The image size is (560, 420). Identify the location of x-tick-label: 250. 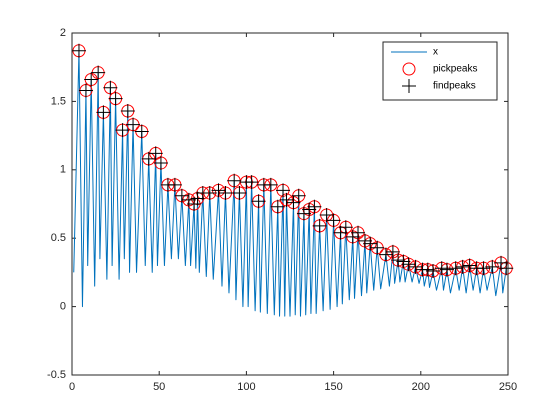
(508, 387).